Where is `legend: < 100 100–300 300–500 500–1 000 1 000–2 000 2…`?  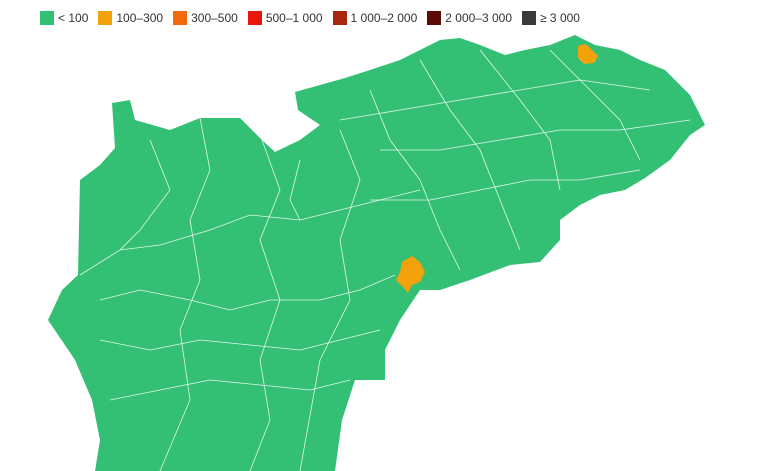 legend: < 100 100–300 300–500 500–1 000 1 000–2 000 2… is located at coordinates (310, 18).